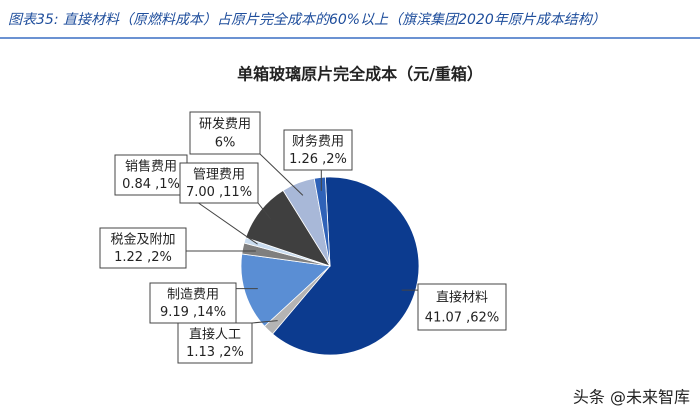 This screenshot has width=700, height=419. I want to click on slice-name: 管理费用, so click(219, 175).